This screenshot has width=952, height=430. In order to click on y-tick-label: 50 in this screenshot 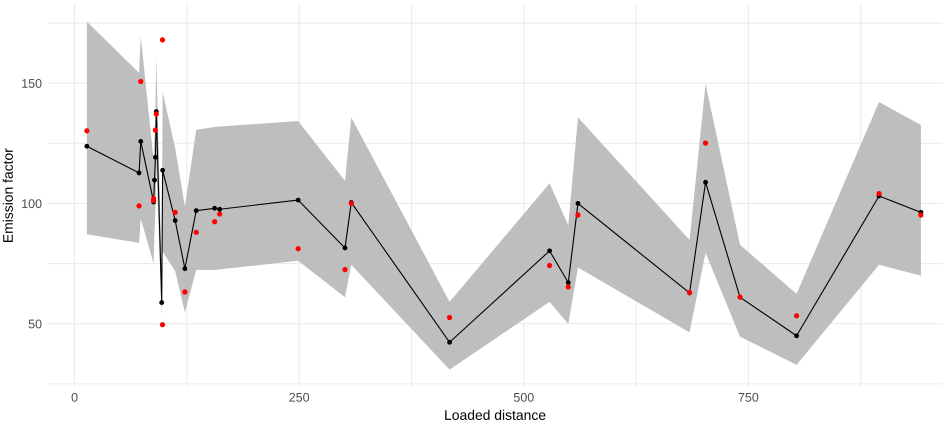, I will do `click(35, 324)`.